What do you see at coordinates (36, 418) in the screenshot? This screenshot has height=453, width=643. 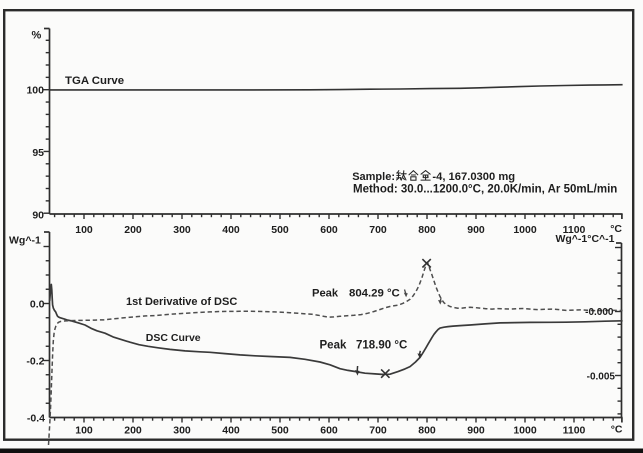 I see `svg-text: -0.4` at bounding box center [36, 418].